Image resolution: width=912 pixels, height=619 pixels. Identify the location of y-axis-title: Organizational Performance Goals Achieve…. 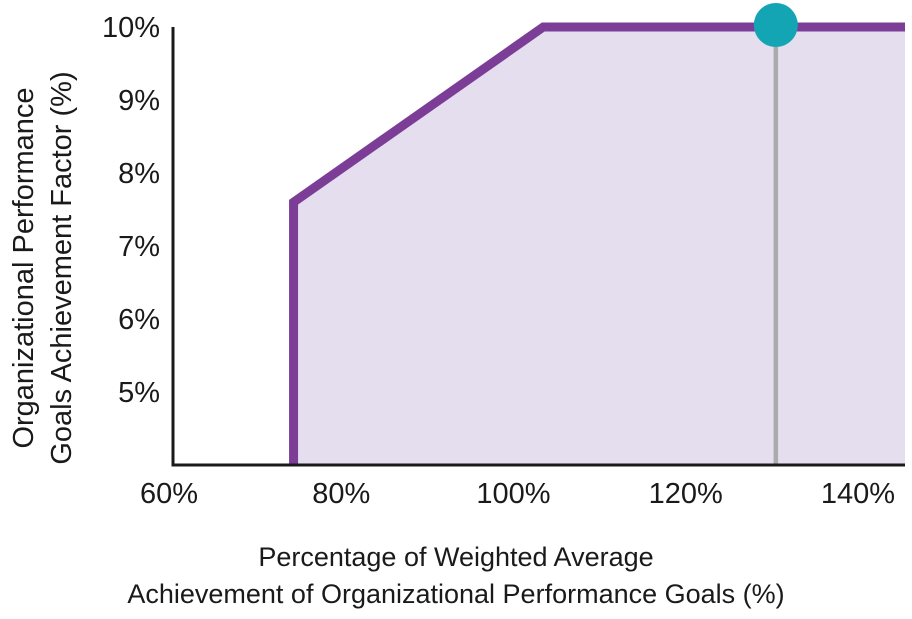
(43, 274).